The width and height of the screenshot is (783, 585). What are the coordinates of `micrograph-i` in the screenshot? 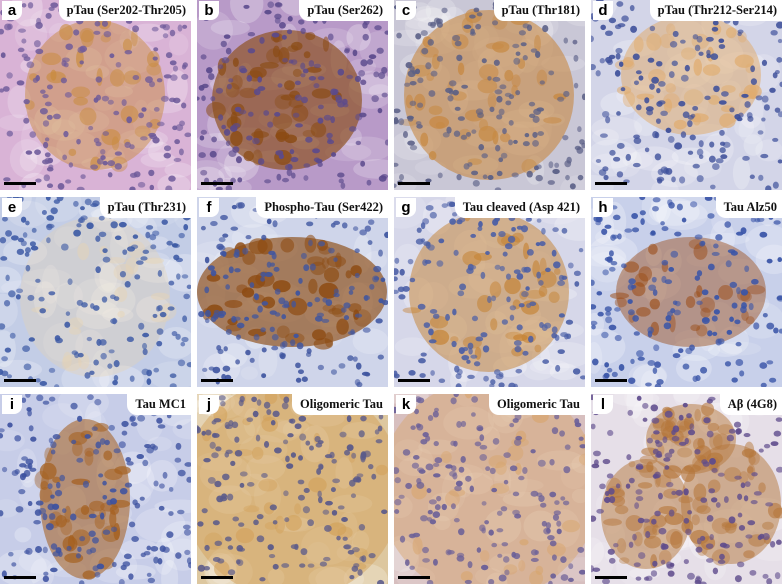 It's located at (95, 489).